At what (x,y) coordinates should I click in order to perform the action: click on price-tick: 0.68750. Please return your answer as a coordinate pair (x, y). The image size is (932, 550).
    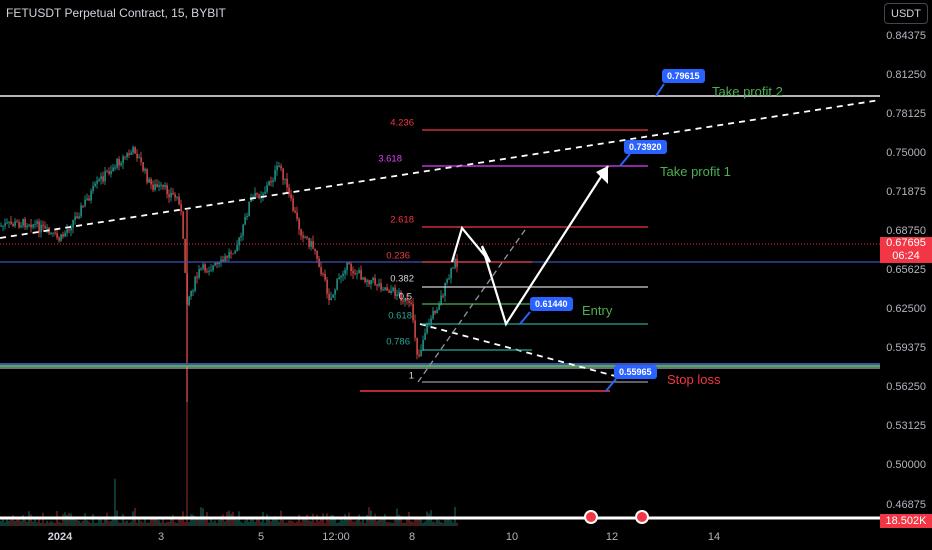
    Looking at the image, I should click on (906, 231).